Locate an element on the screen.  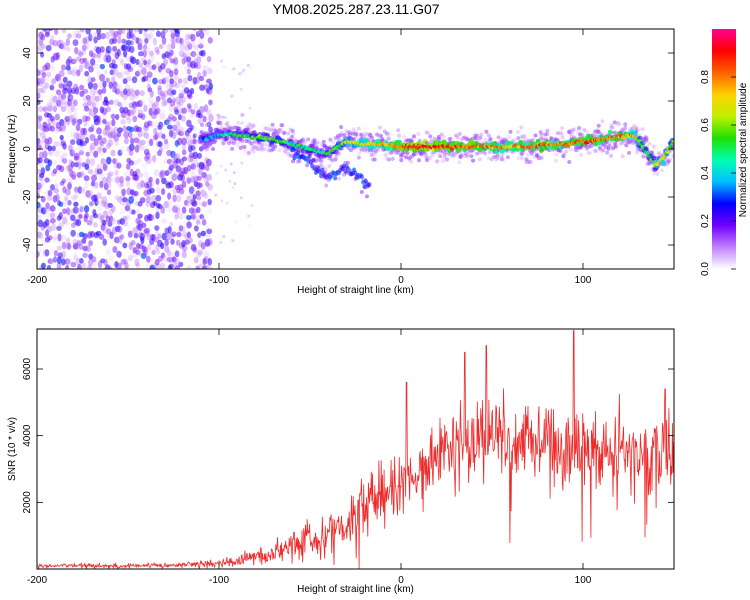
y-tick-label: 40 is located at coordinates (27, 53).